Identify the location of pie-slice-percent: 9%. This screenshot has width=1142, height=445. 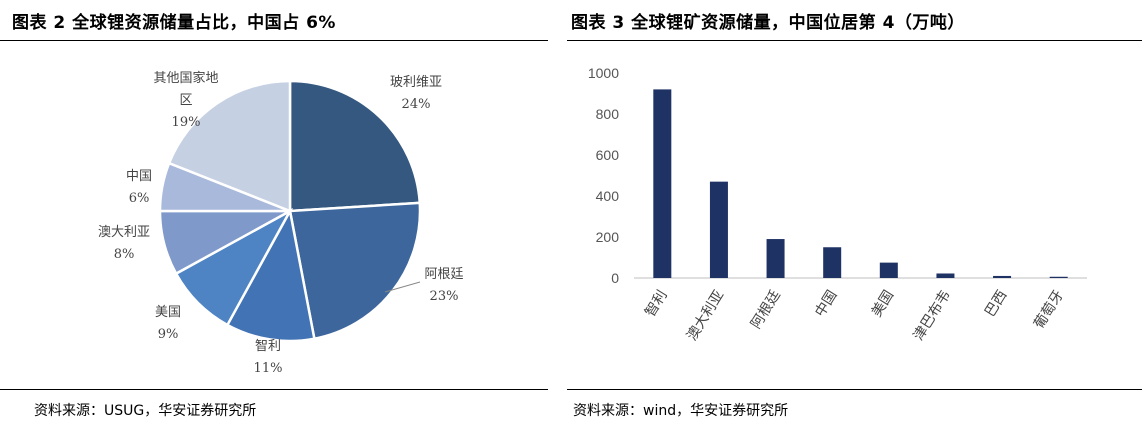
(168, 334).